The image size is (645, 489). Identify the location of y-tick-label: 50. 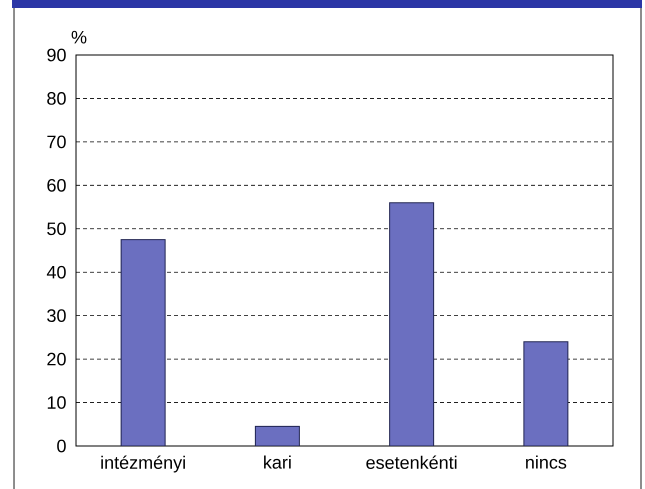
(56, 229).